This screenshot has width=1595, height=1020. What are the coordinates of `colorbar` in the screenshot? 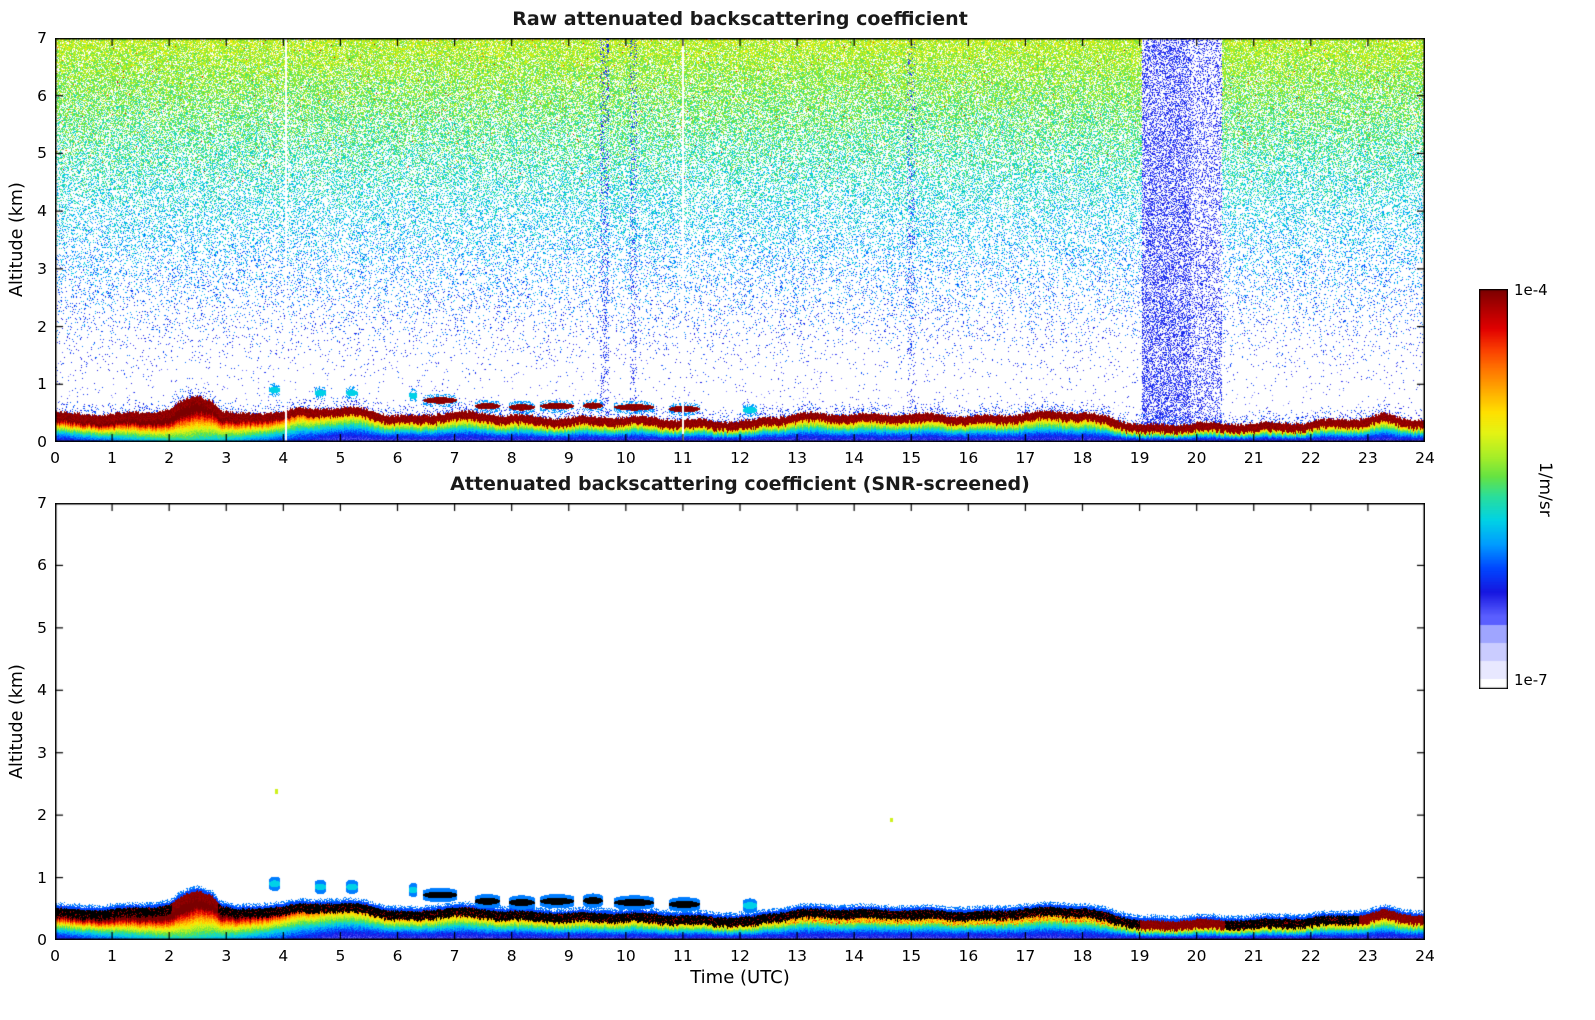 It's located at (1493, 489).